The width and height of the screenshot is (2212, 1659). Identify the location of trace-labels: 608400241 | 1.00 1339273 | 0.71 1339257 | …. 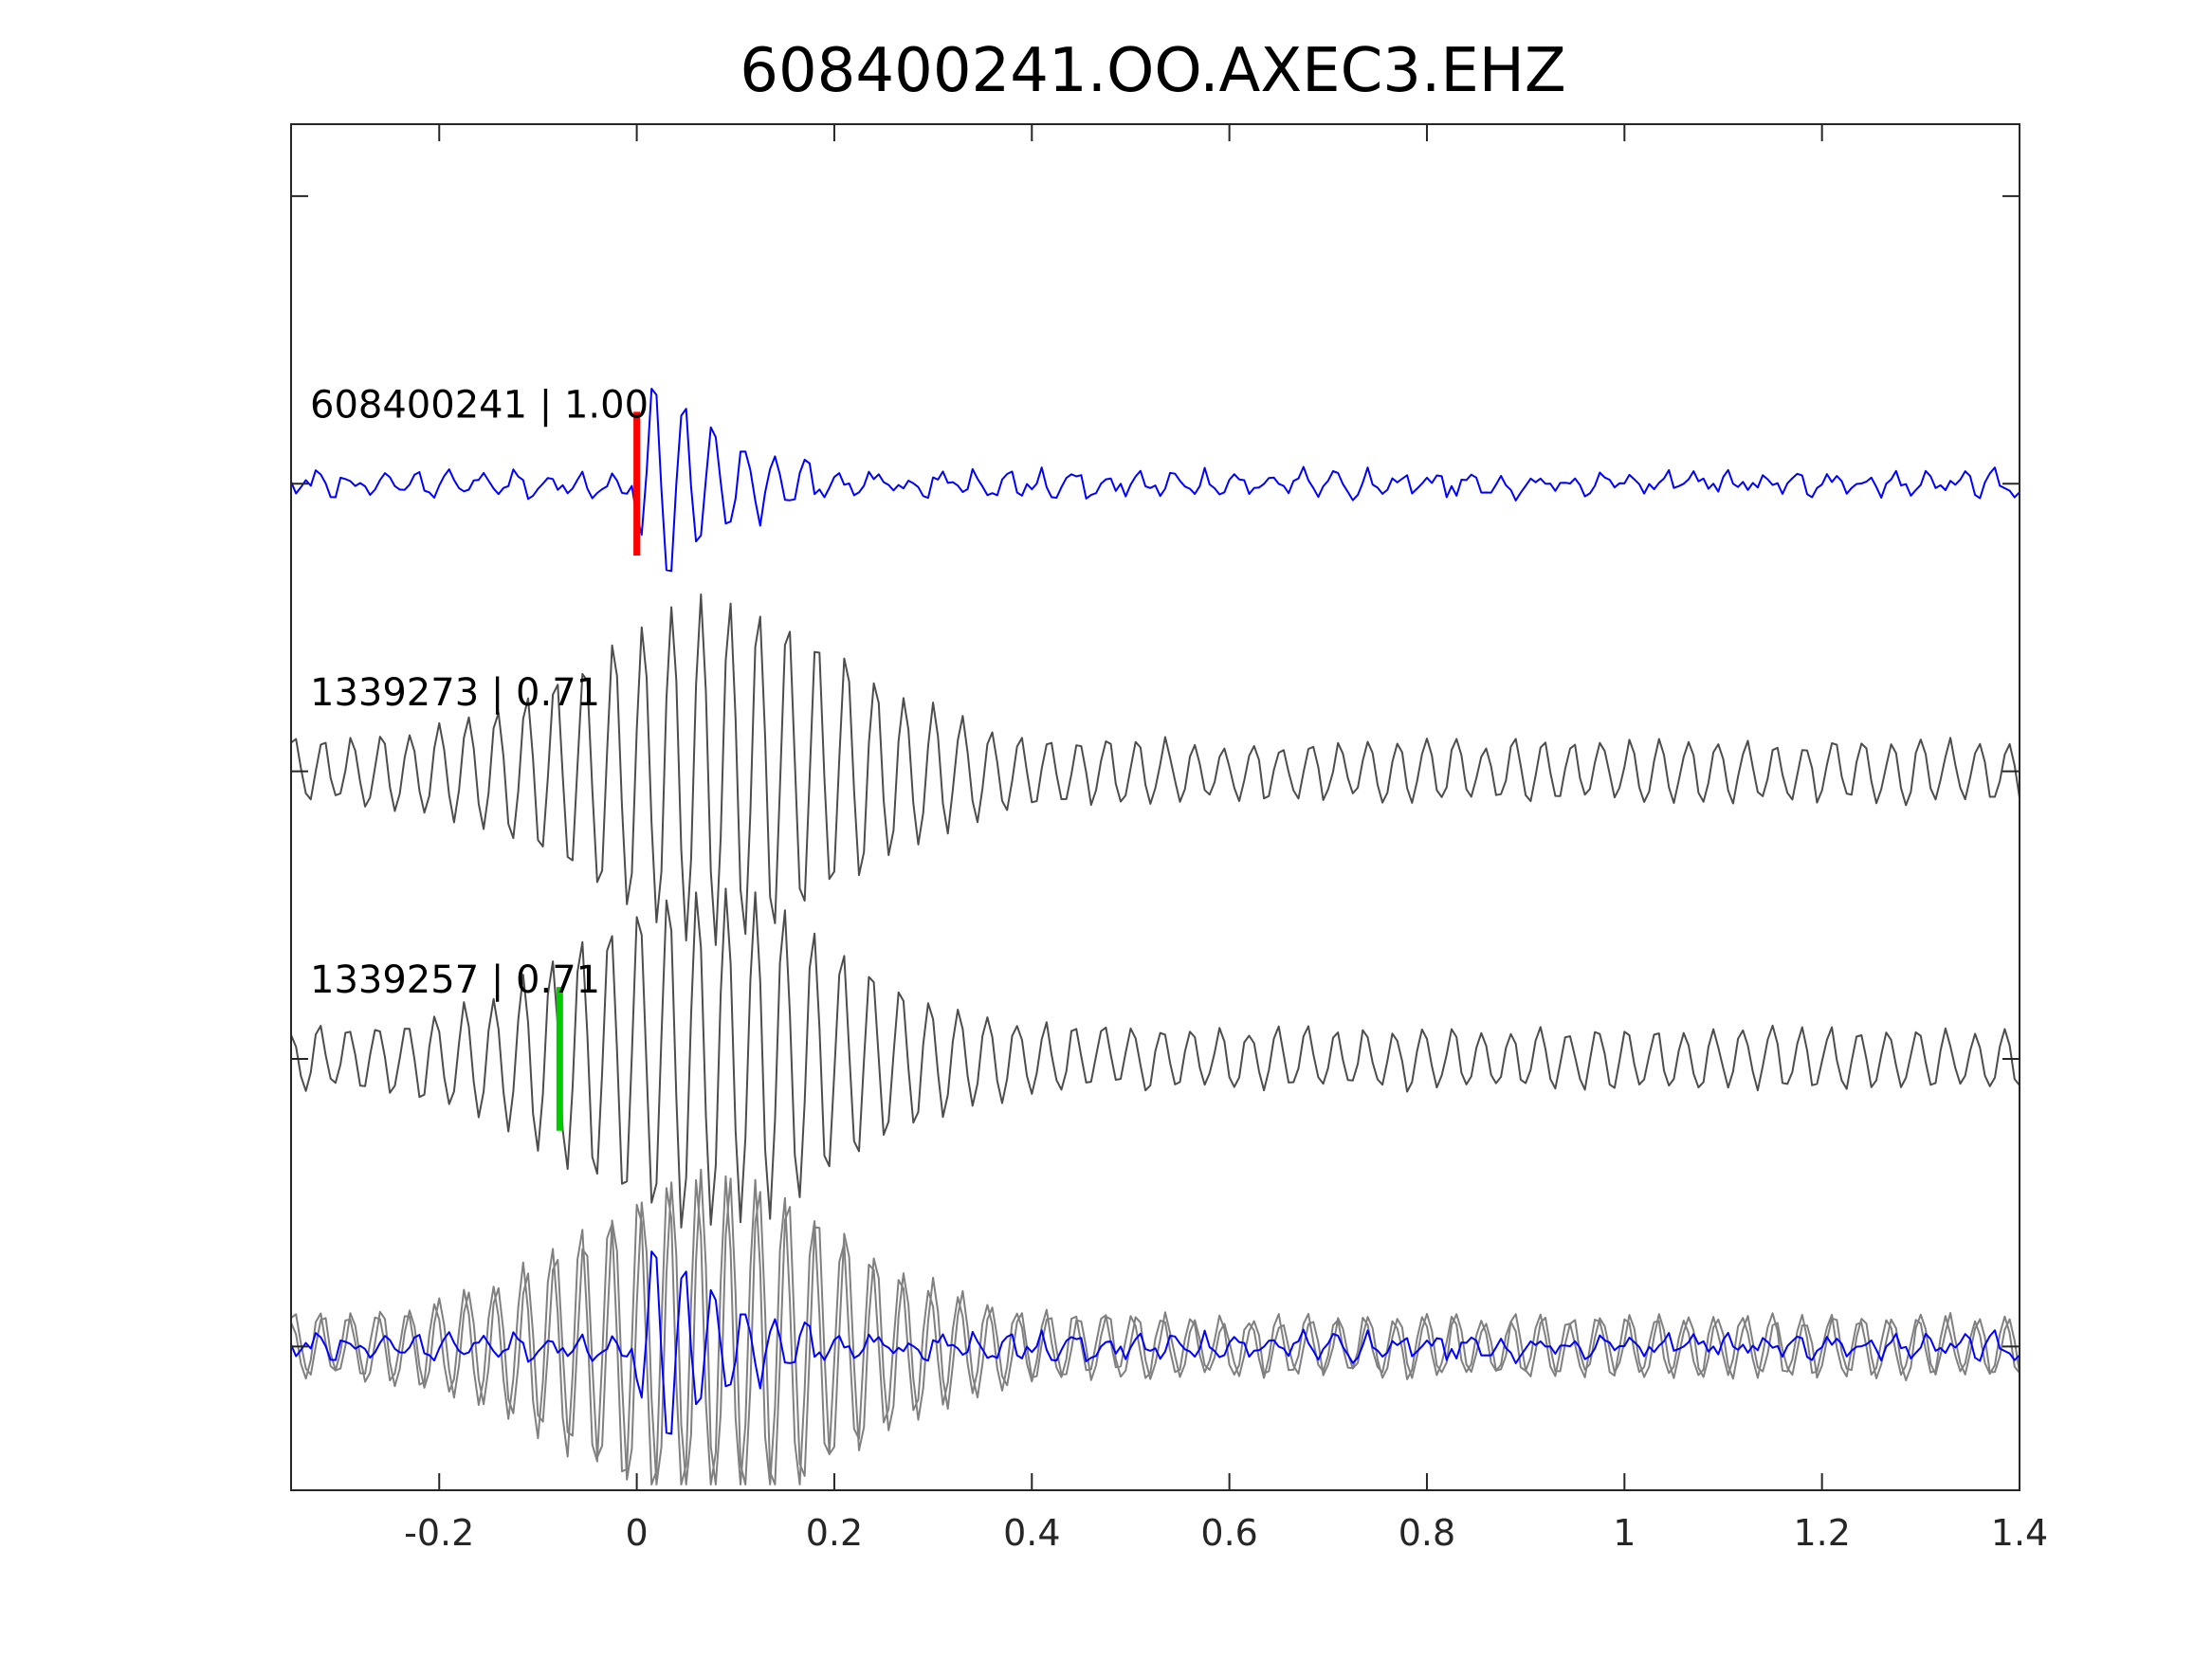
(479, 692).